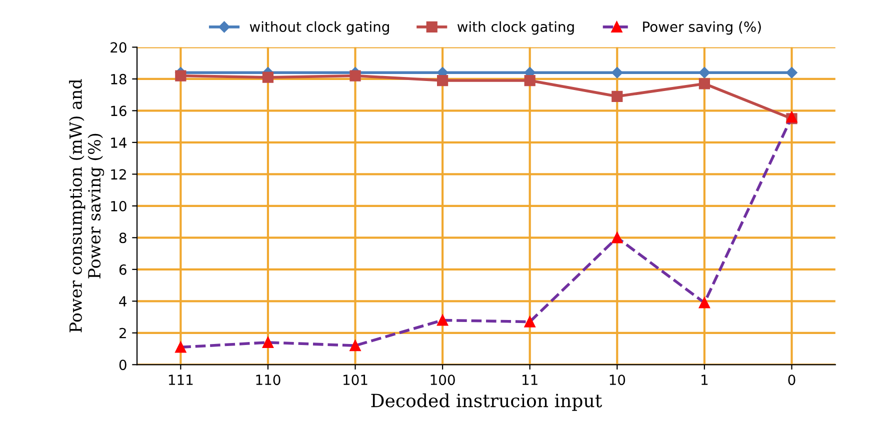  I want to click on y-tick-label: 10, so click(118, 206).